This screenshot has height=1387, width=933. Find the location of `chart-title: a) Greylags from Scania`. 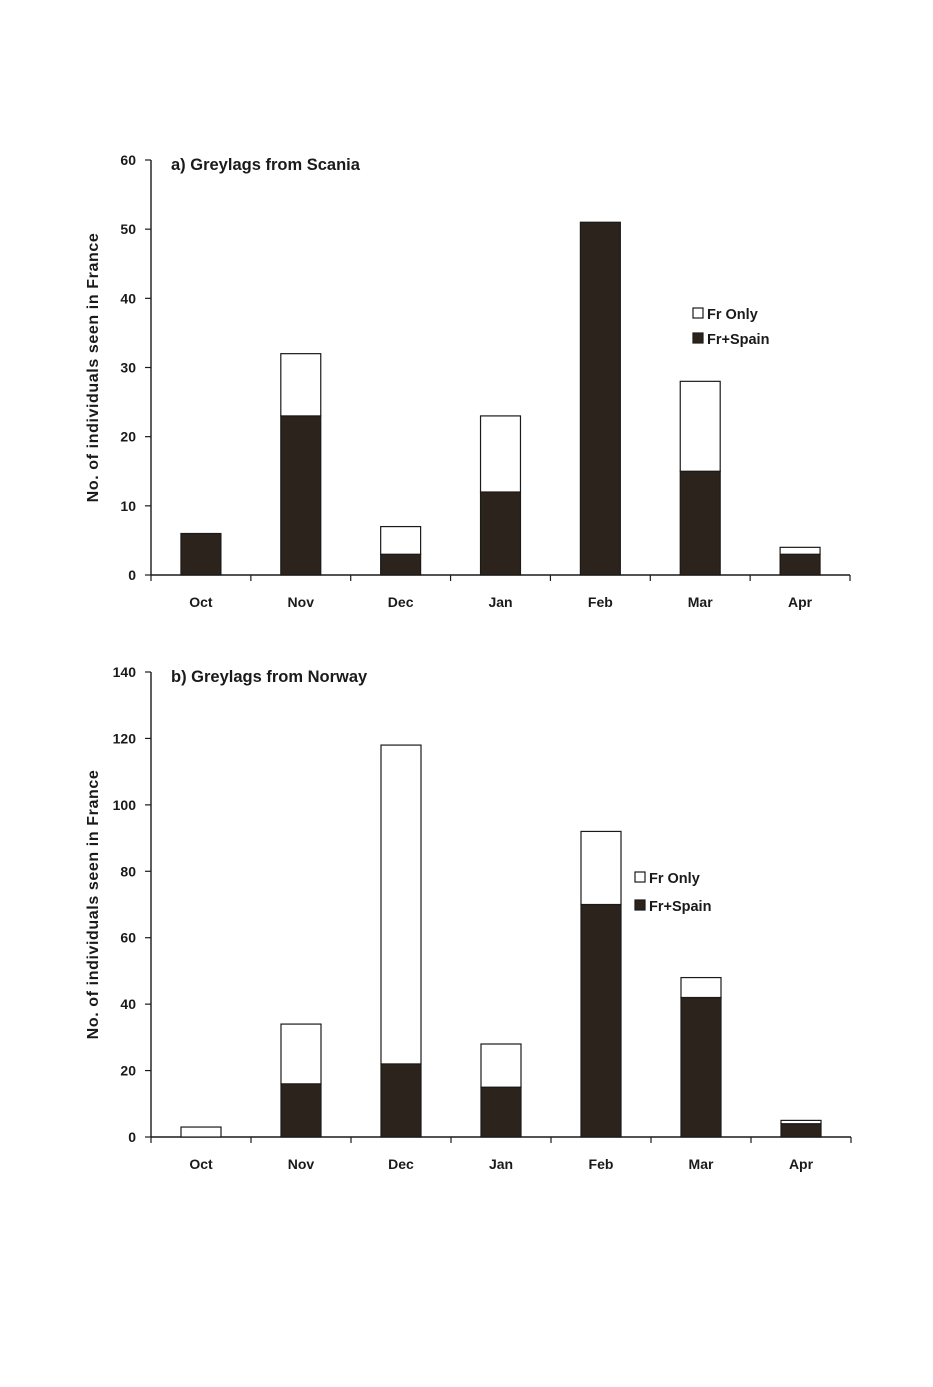

chart-title: a) Greylags from Scania is located at coordinates (266, 165).